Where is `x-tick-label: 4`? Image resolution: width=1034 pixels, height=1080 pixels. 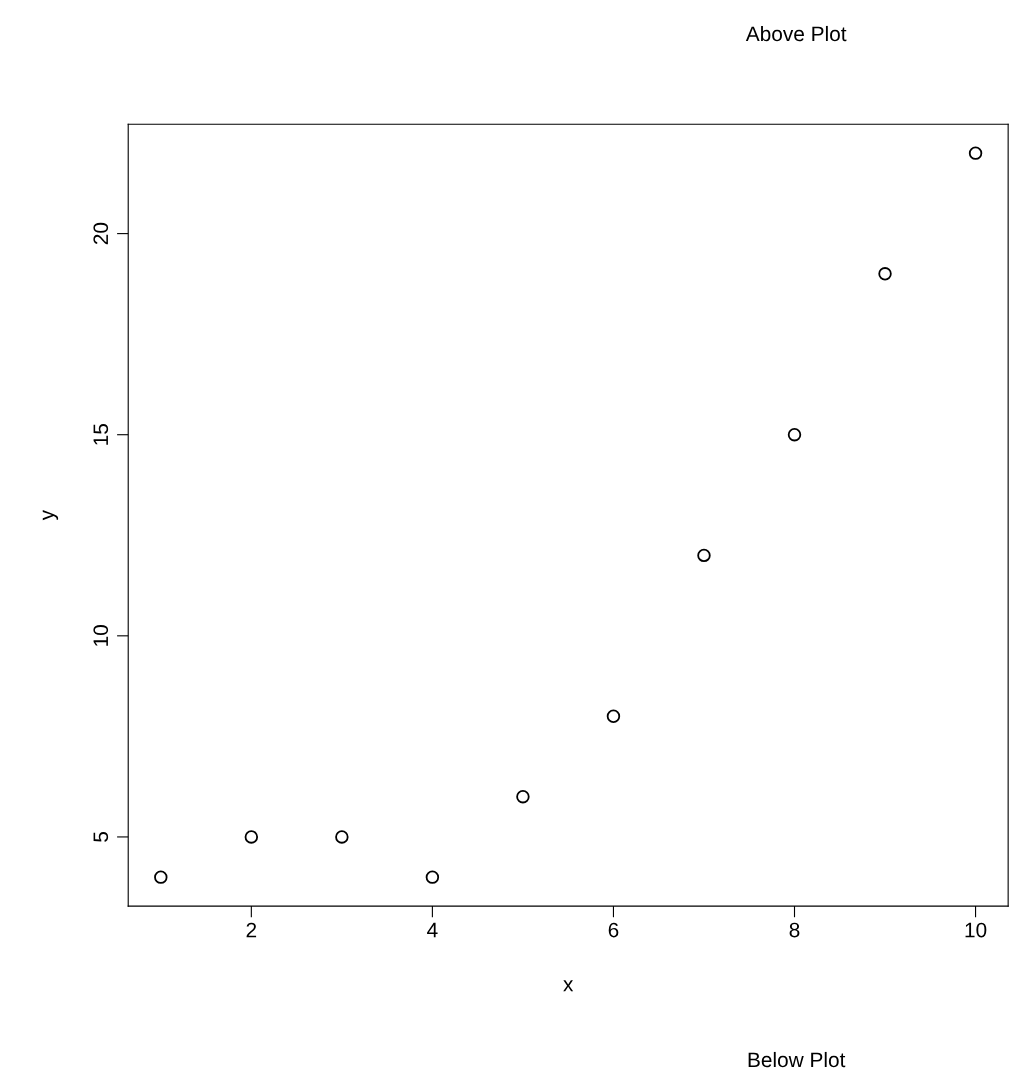
x-tick-label: 4 is located at coordinates (432, 930).